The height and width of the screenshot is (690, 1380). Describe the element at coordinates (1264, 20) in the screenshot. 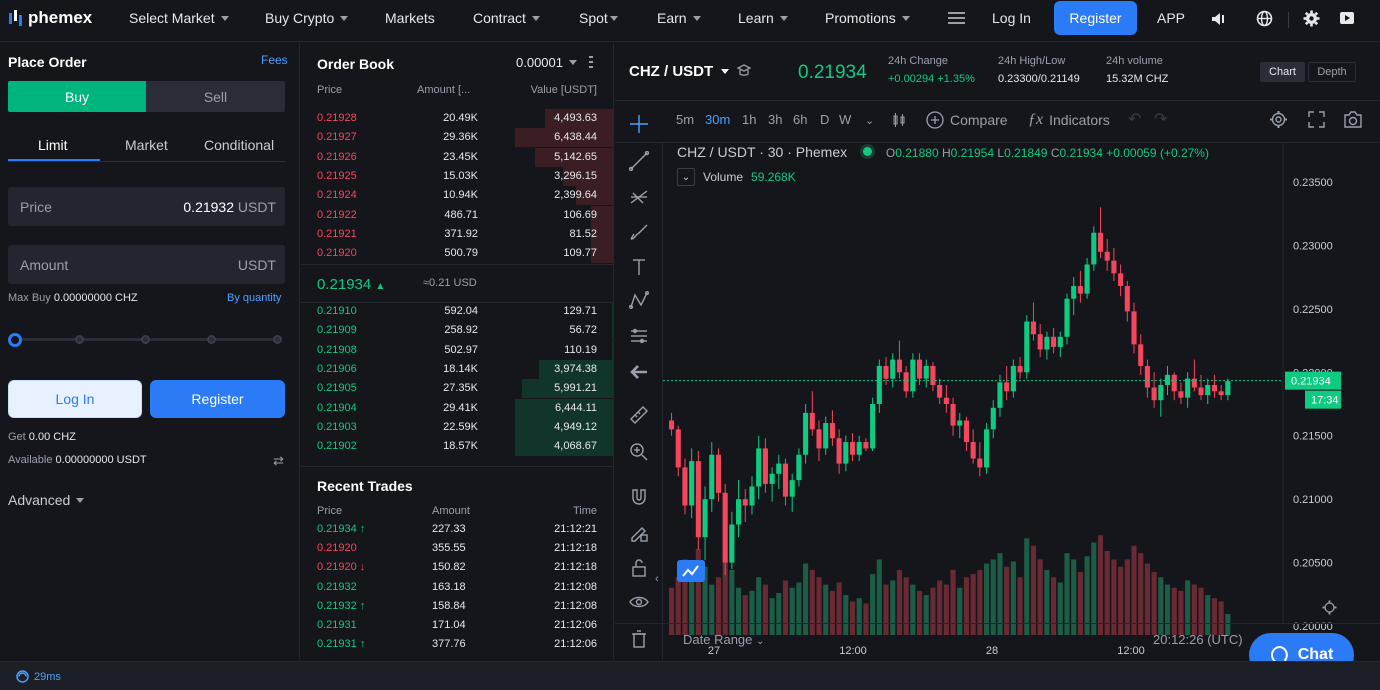

I see `globe-icon` at that location.